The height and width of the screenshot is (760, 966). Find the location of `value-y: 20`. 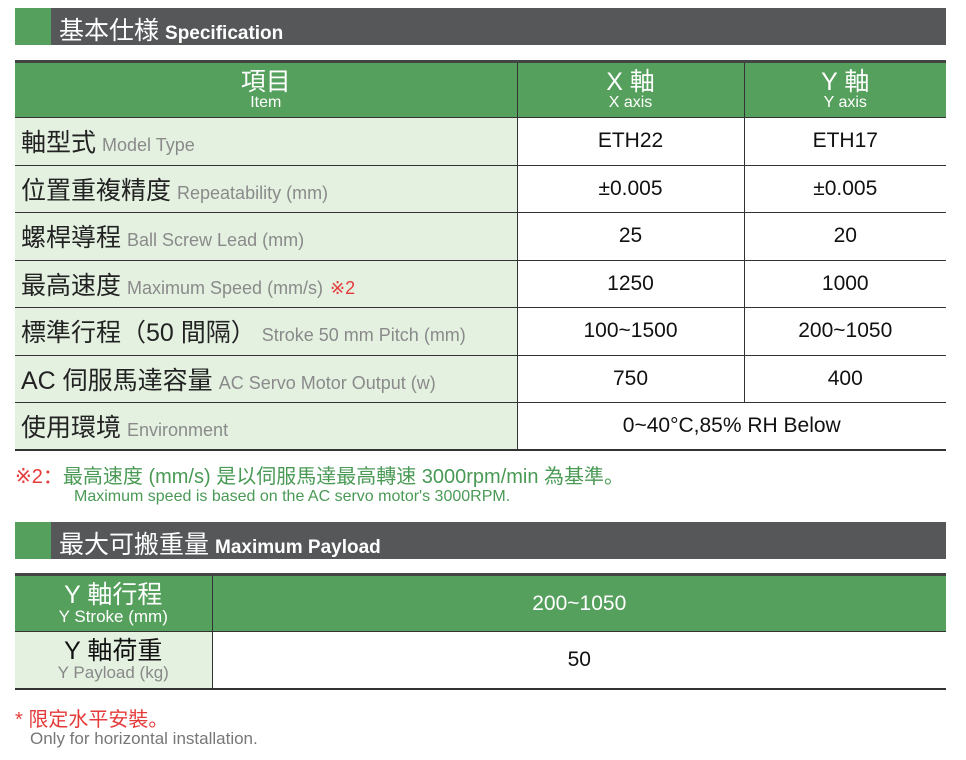

value-y: 20 is located at coordinates (844, 236).